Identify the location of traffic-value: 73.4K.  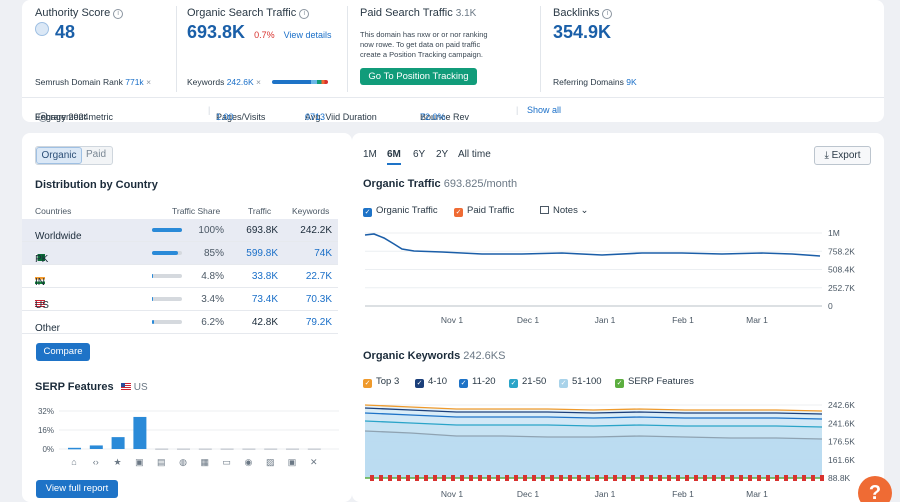
(264, 299).